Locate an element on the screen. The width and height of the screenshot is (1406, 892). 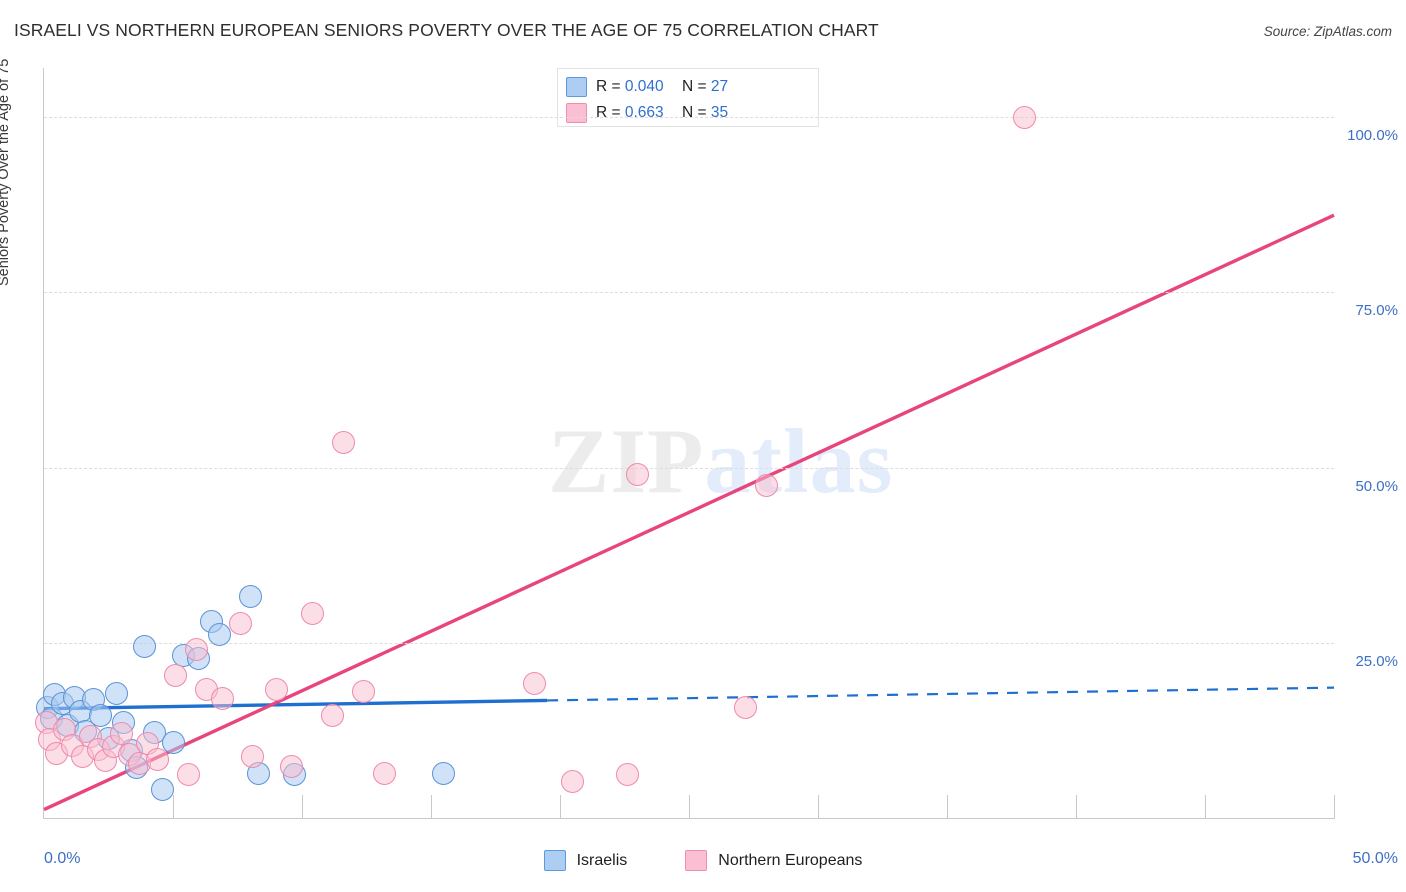
stats-legend-row-northern-europeans: R = 0.663 N = 35 is located at coordinates (688, 113).